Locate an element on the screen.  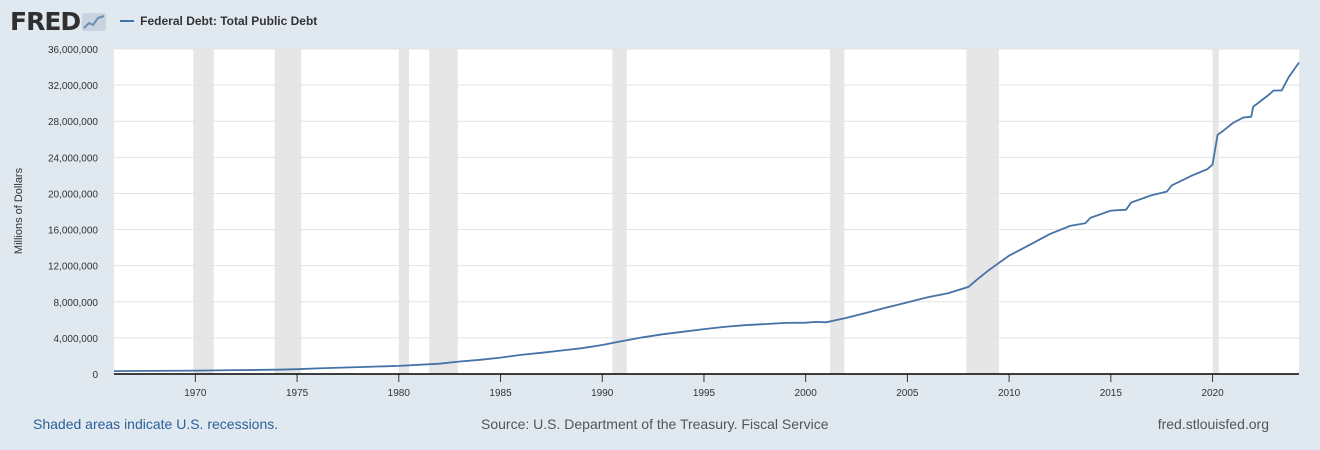
y-tick-label-7: 28,000,000 is located at coordinates (73, 122).